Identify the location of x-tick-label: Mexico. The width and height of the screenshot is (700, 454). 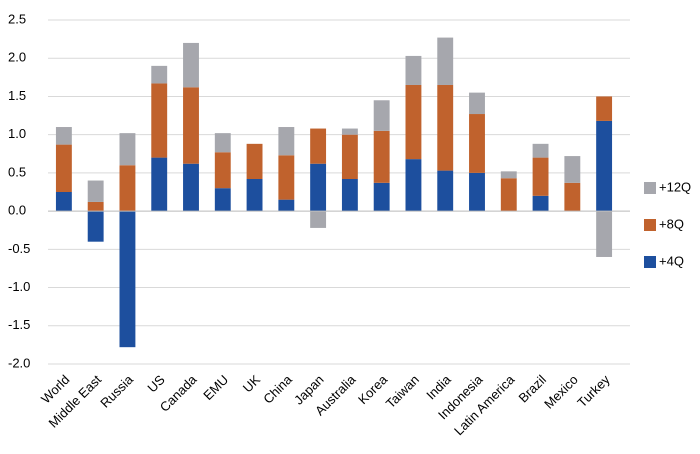
(561, 392).